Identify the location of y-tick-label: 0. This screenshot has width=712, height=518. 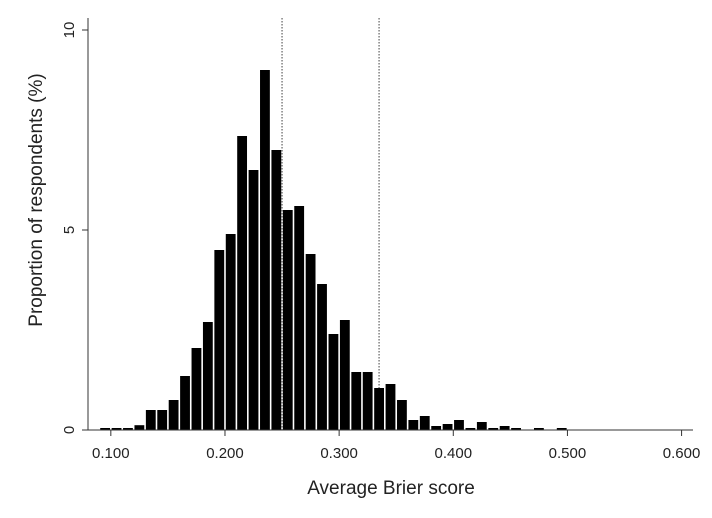
(69, 430).